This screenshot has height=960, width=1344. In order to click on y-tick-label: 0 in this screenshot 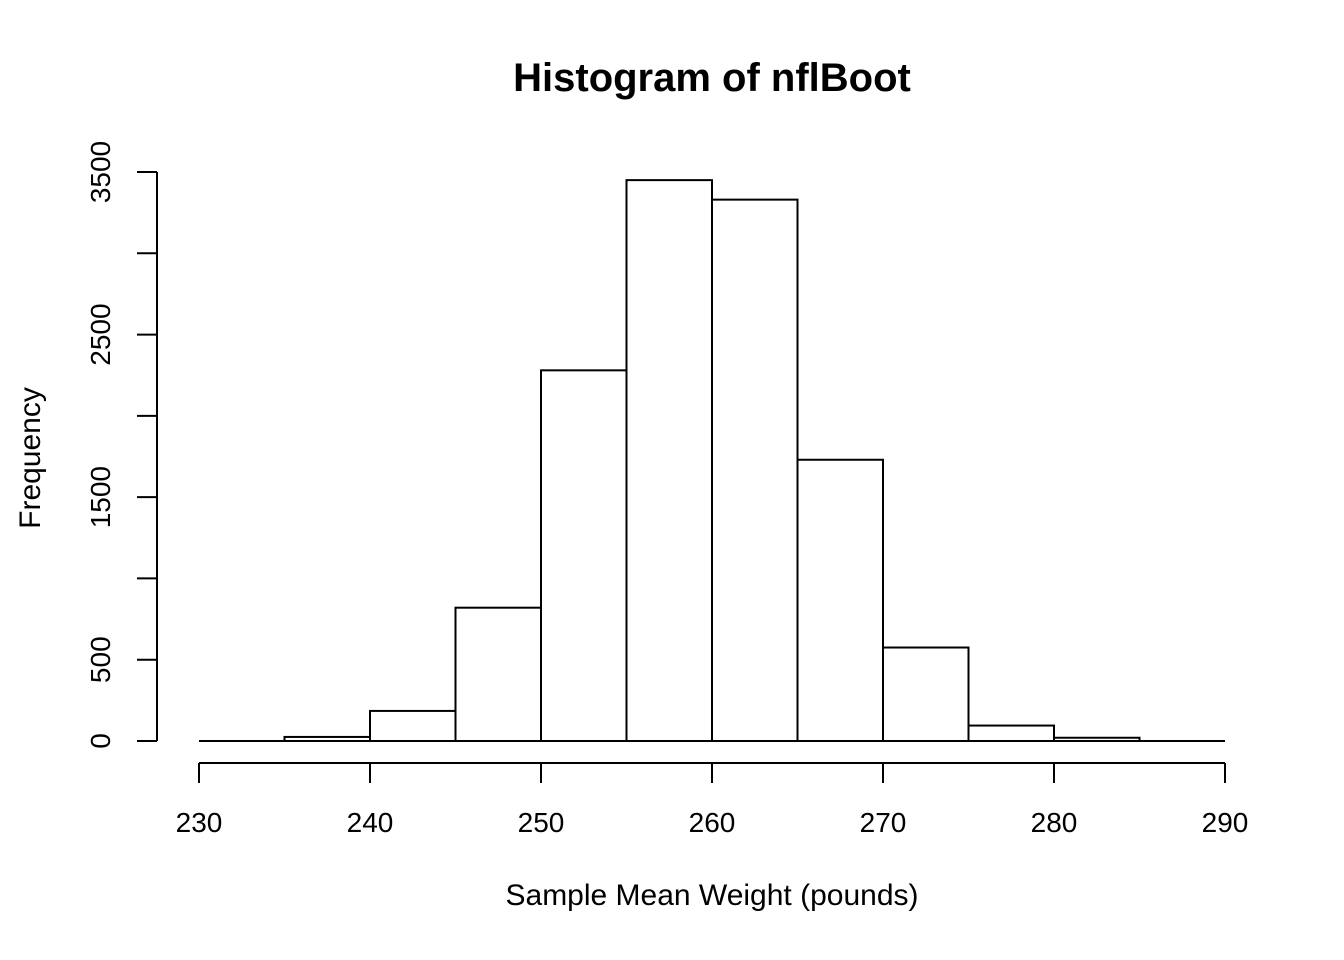, I will do `click(100, 741)`.